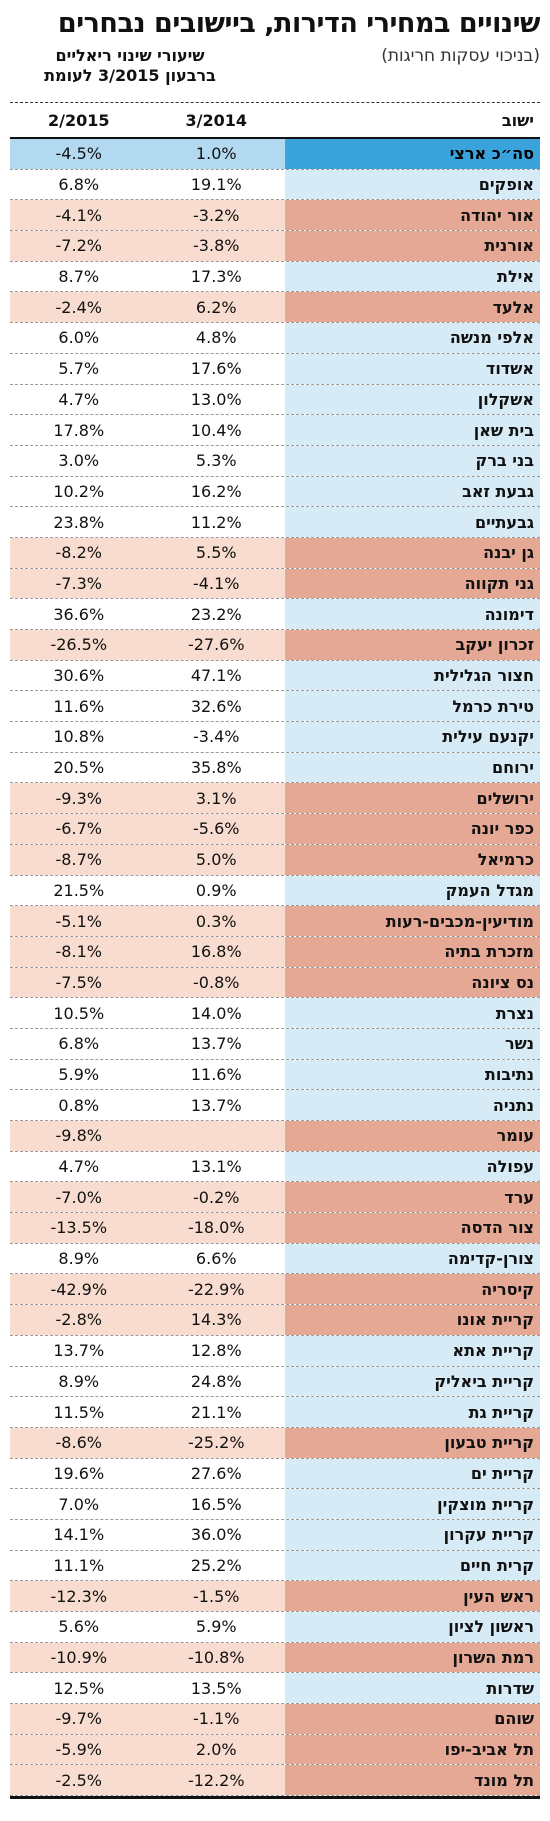 The width and height of the screenshot is (550, 1821). What do you see at coordinates (216, 154) in the screenshot?
I see `value-2014: 1.0%` at bounding box center [216, 154].